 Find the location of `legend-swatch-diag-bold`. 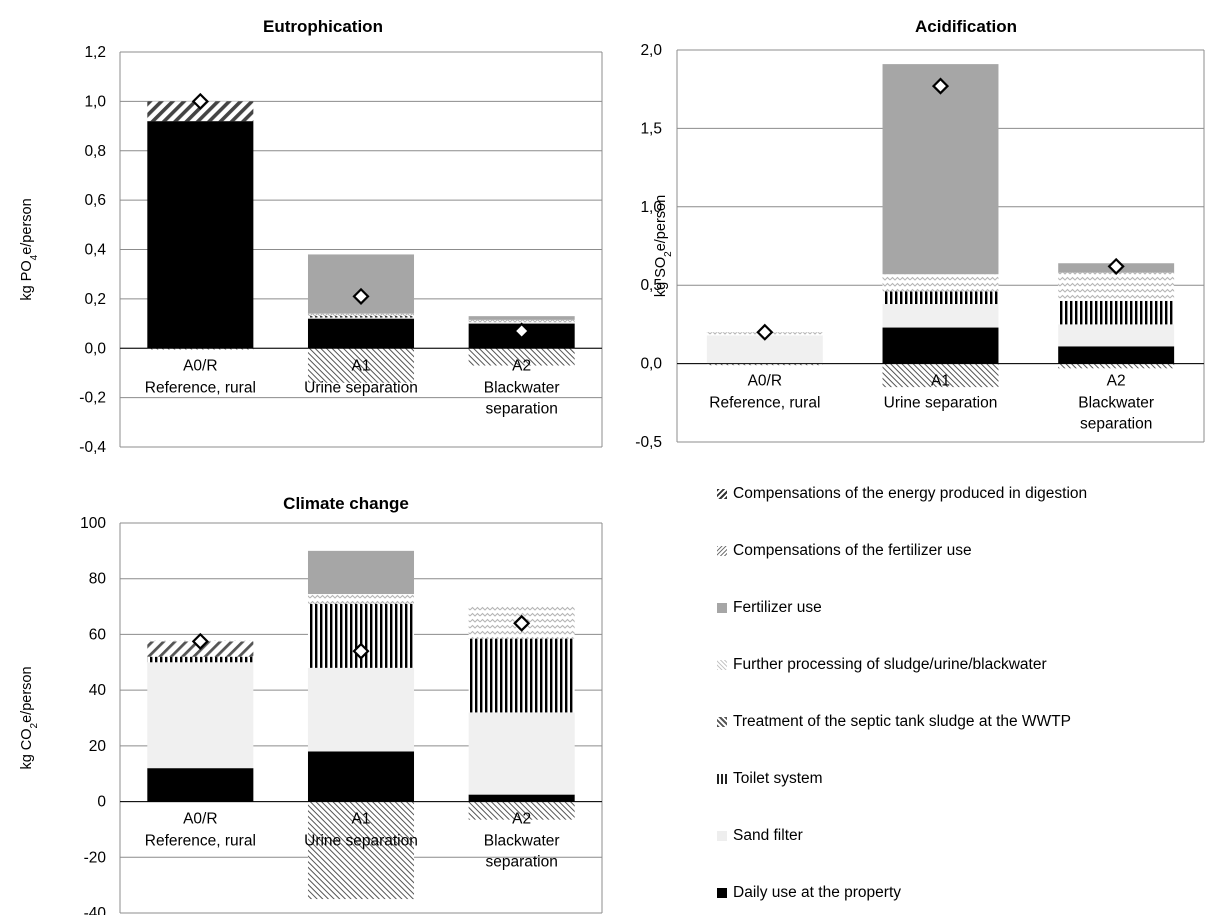

legend-swatch-diag-bold is located at coordinates (722, 494).